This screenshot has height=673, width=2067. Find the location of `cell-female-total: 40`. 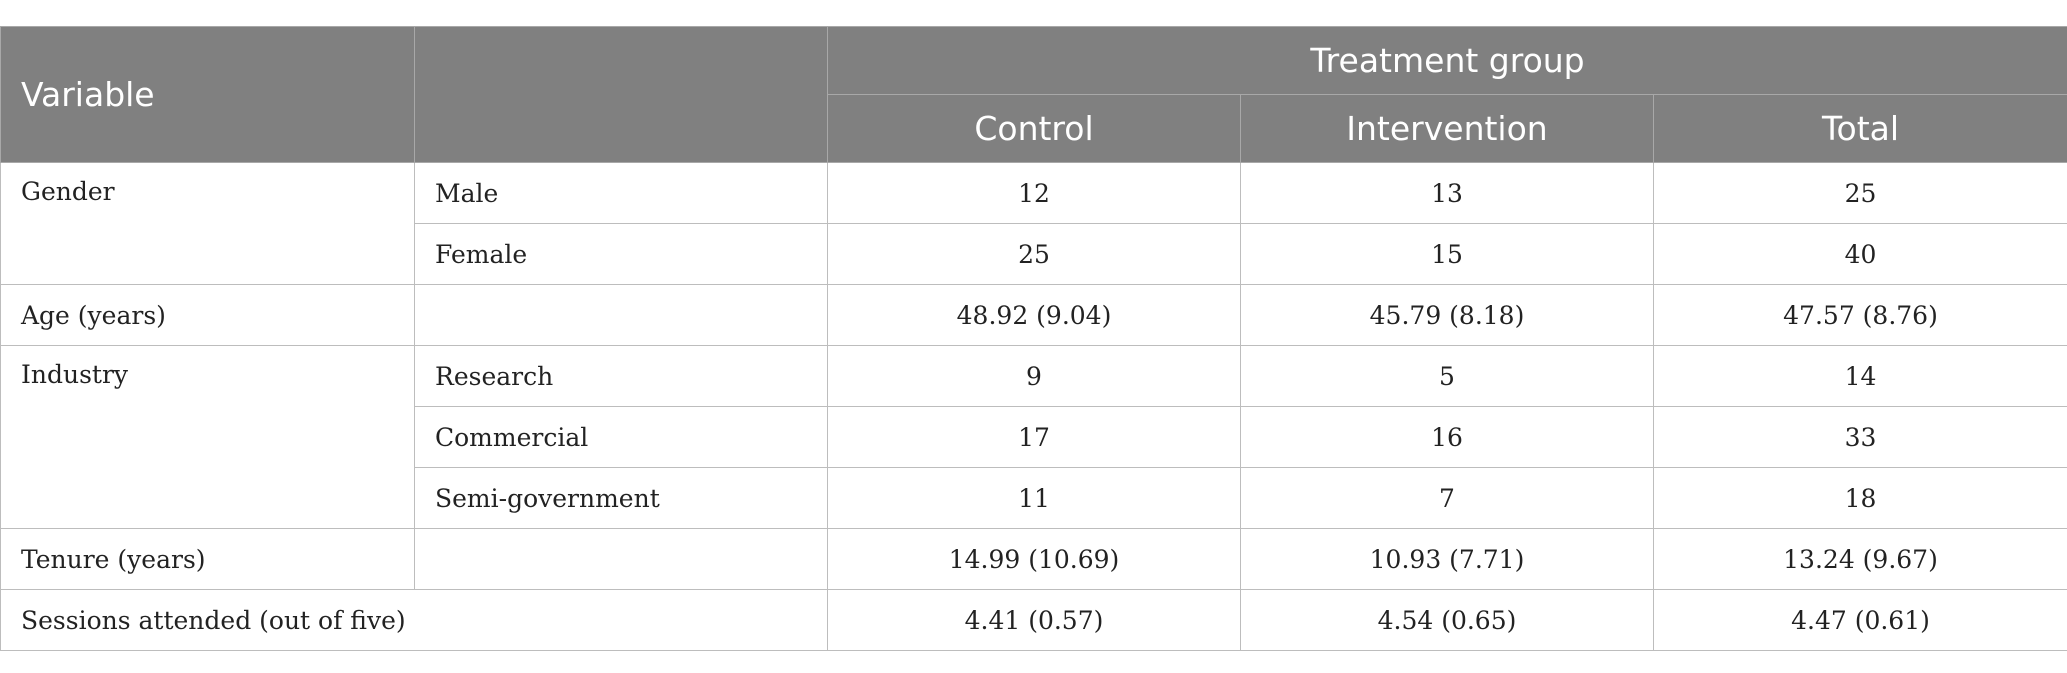

cell-female-total: 40 is located at coordinates (1860, 254).